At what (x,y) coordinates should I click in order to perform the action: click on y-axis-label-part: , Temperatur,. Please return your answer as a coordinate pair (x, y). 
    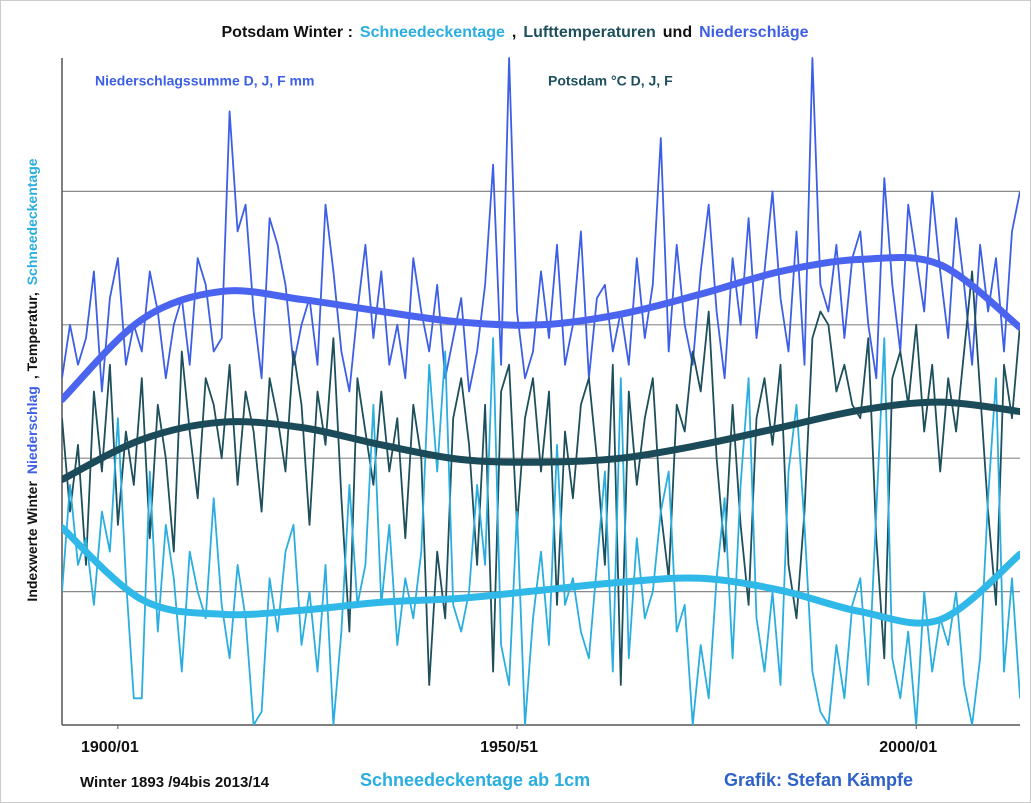
    Looking at the image, I should click on (32, 335).